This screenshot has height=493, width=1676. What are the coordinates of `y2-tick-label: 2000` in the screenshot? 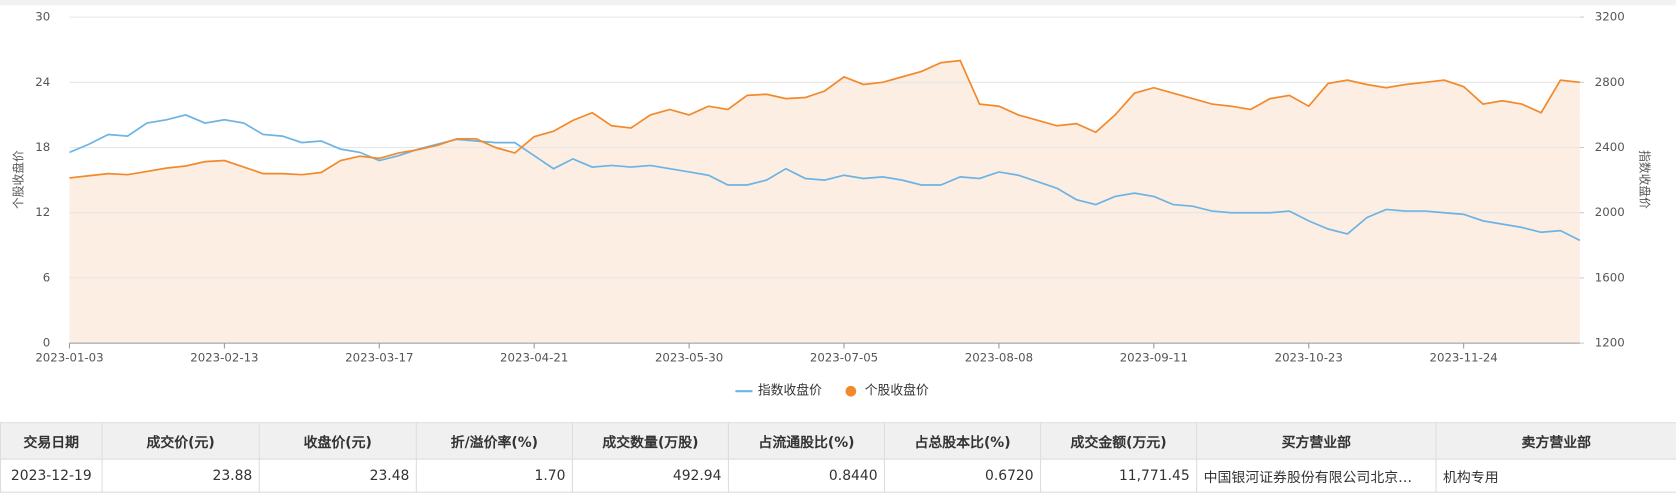 It's located at (1610, 212).